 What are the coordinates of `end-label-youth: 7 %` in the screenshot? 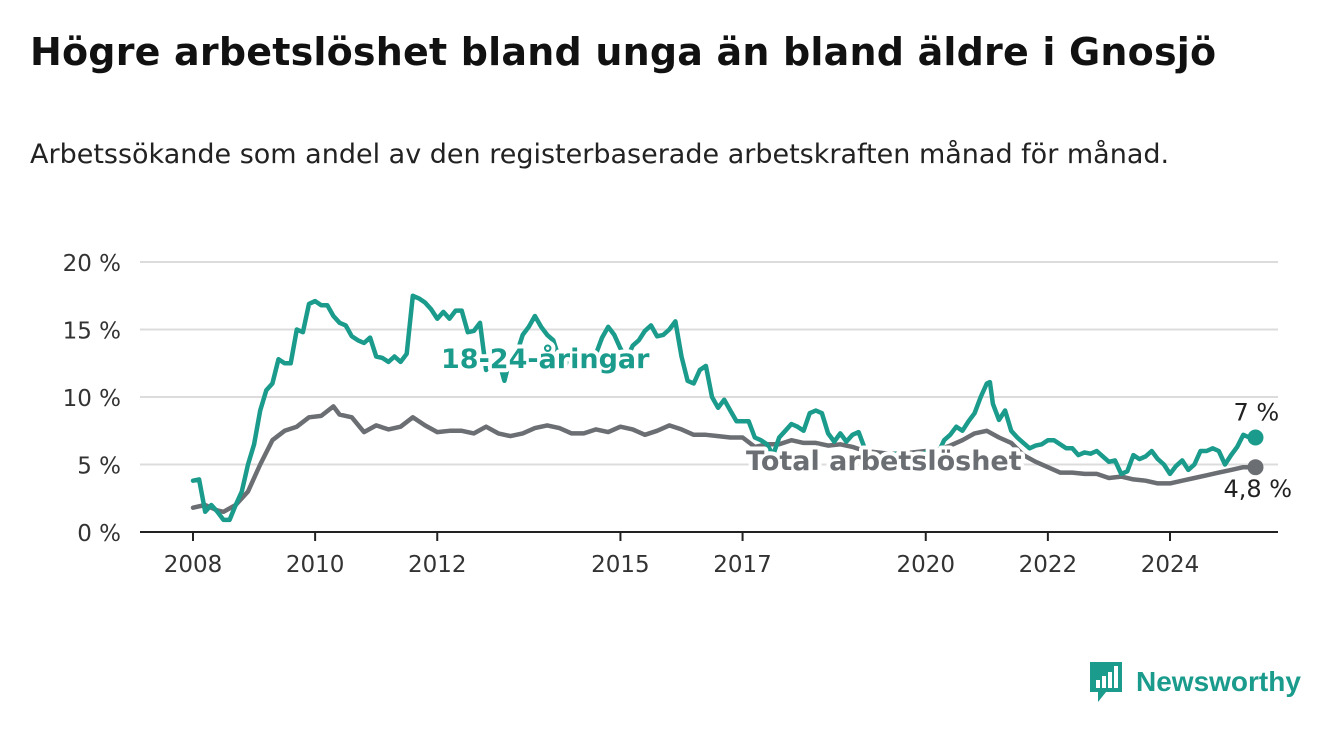 It's located at (1256, 413).